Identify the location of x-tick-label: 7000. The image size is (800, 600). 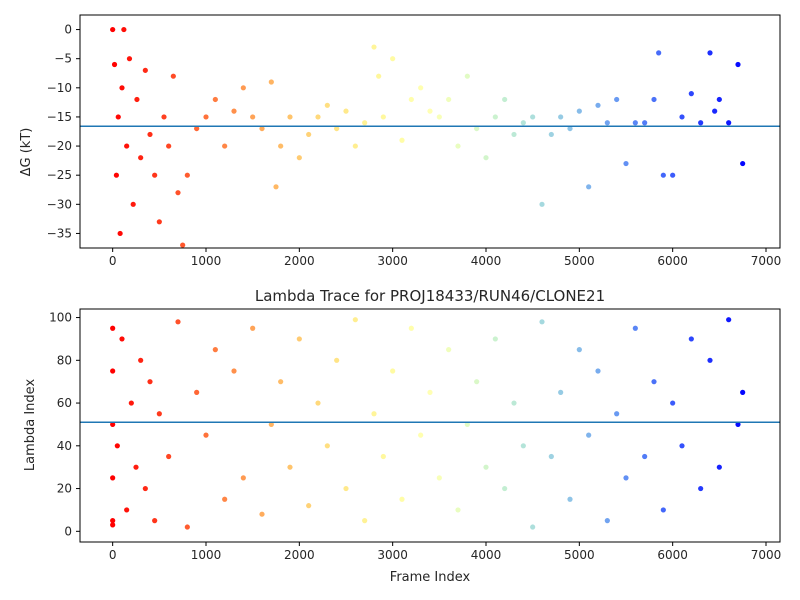
(766, 261).